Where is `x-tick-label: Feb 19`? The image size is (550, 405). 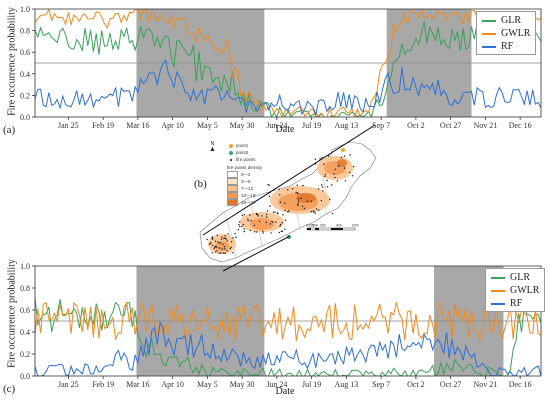
x-tick-label: Feb 19 is located at coordinates (103, 384).